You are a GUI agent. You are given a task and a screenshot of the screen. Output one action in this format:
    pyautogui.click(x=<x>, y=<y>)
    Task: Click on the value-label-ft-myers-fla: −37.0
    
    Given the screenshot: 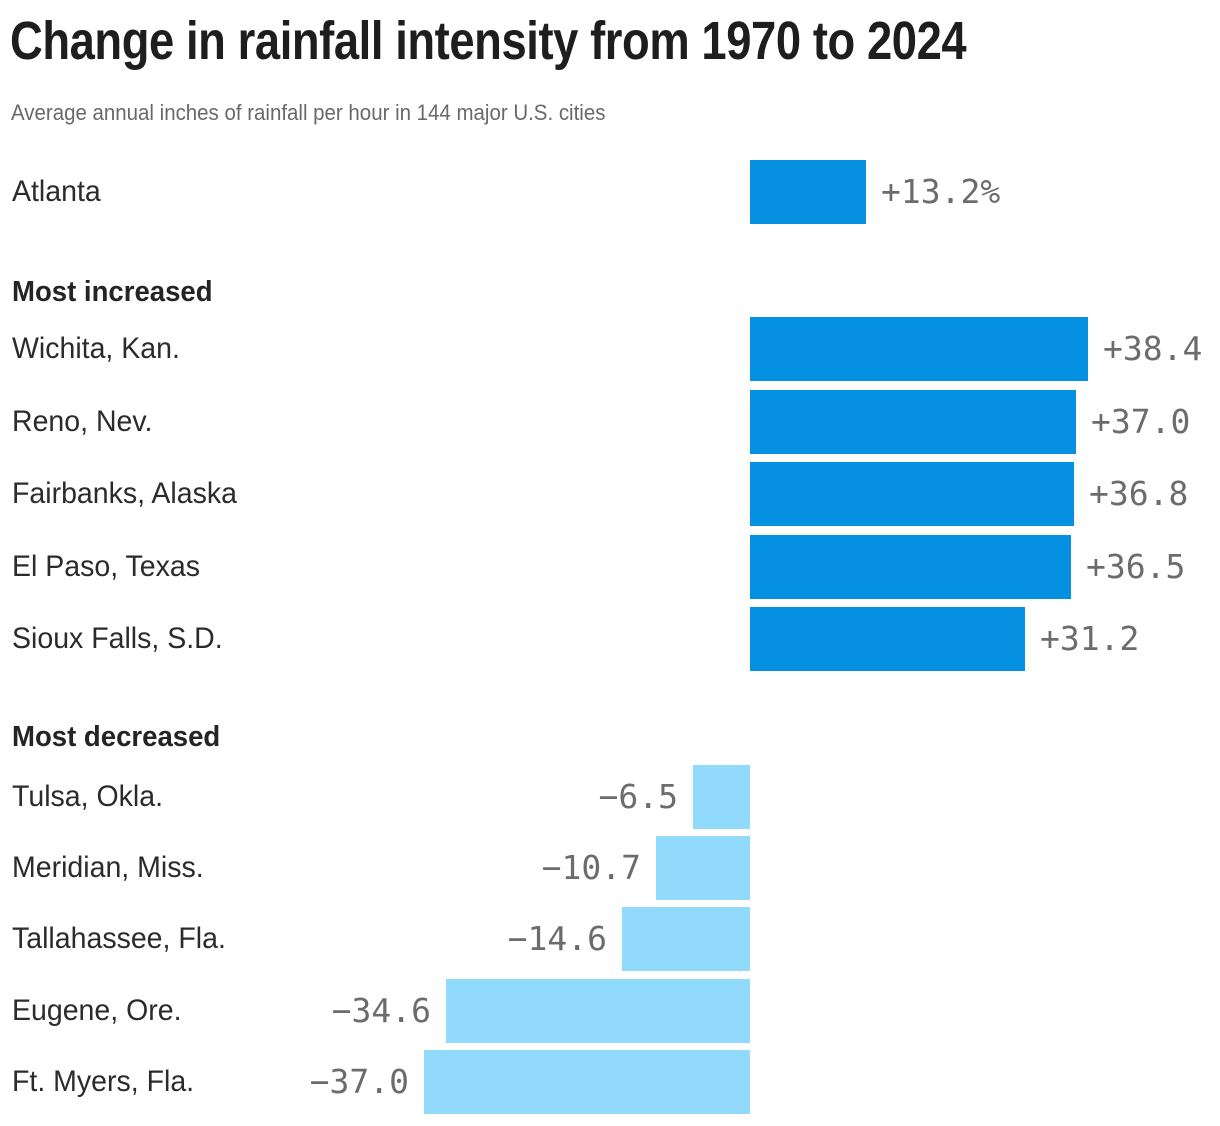 What is the action you would take?
    pyautogui.click(x=359, y=1081)
    